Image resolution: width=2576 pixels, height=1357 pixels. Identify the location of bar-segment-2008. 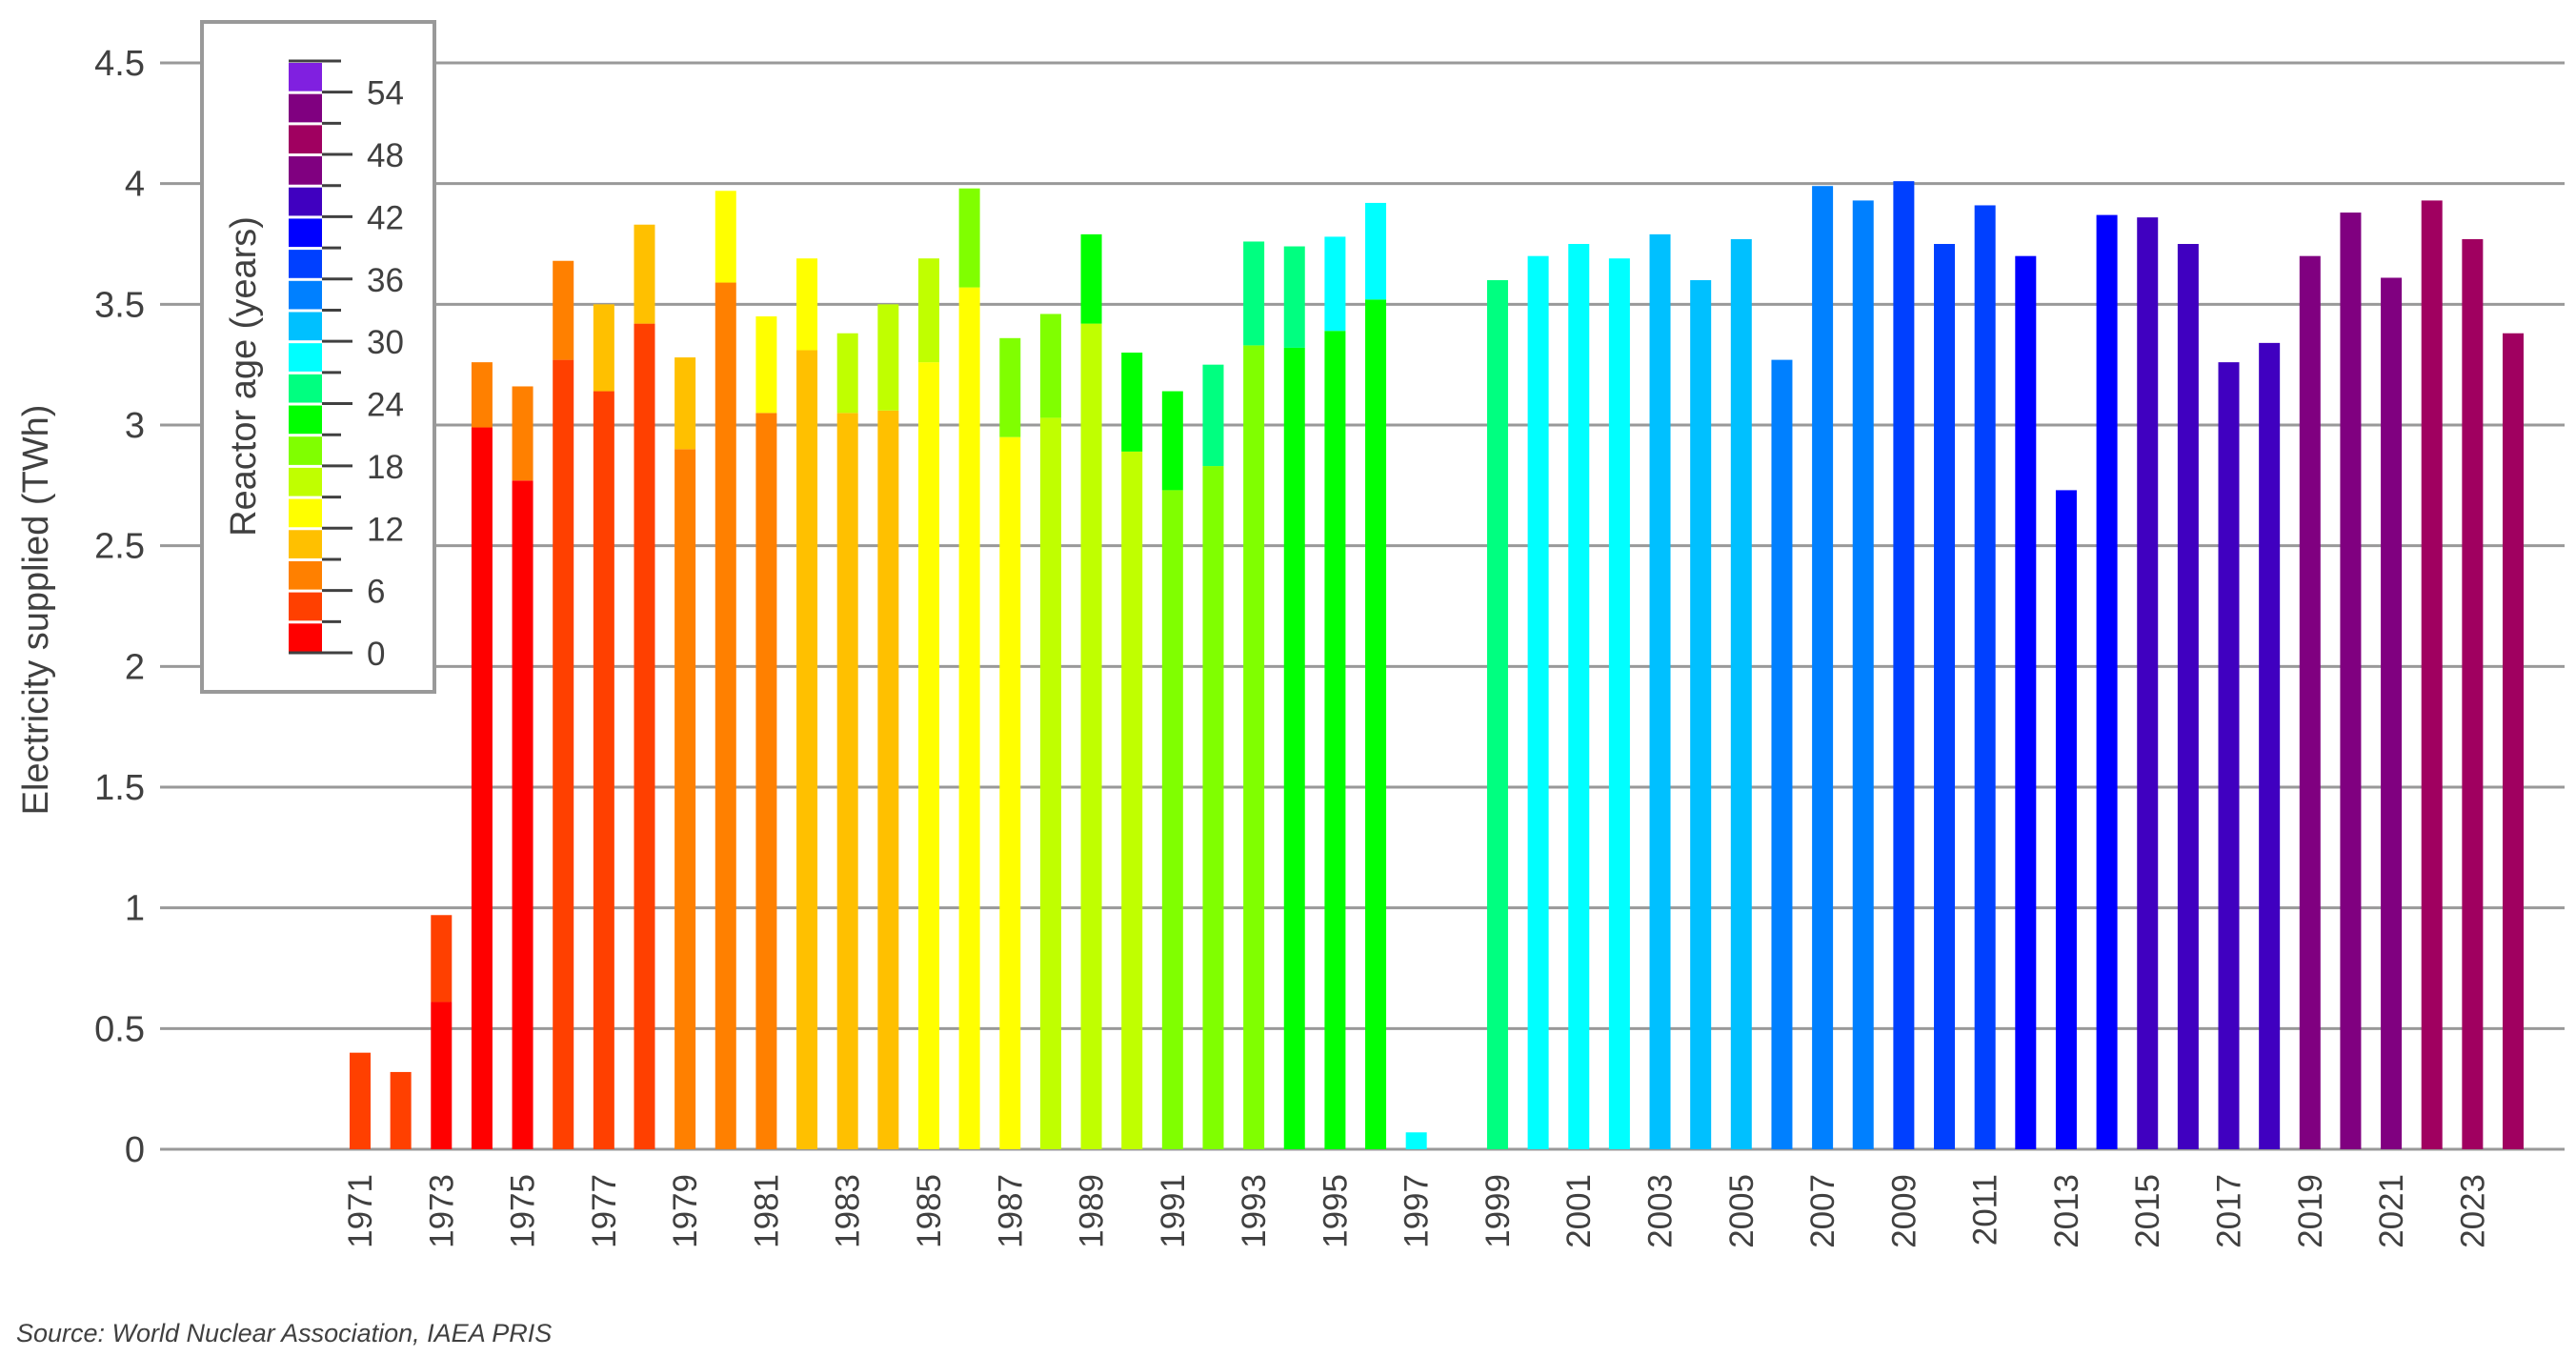
(1863, 674).